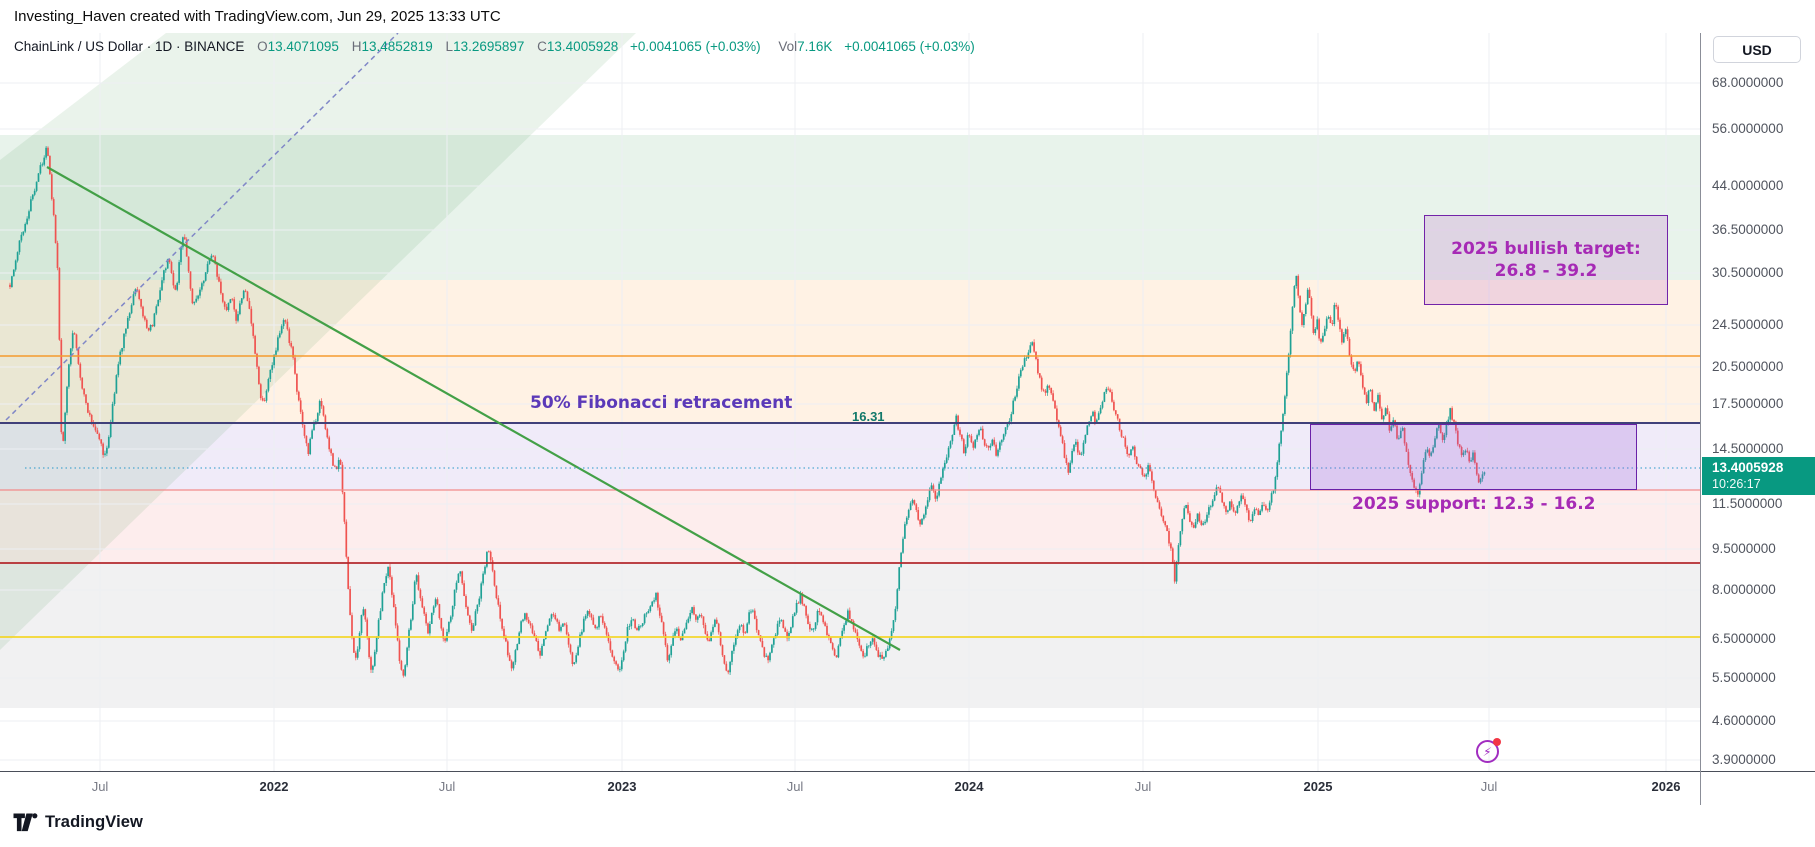 This screenshot has height=847, width=1815. I want to click on price-tick-label: 20.5000000, so click(1748, 366).